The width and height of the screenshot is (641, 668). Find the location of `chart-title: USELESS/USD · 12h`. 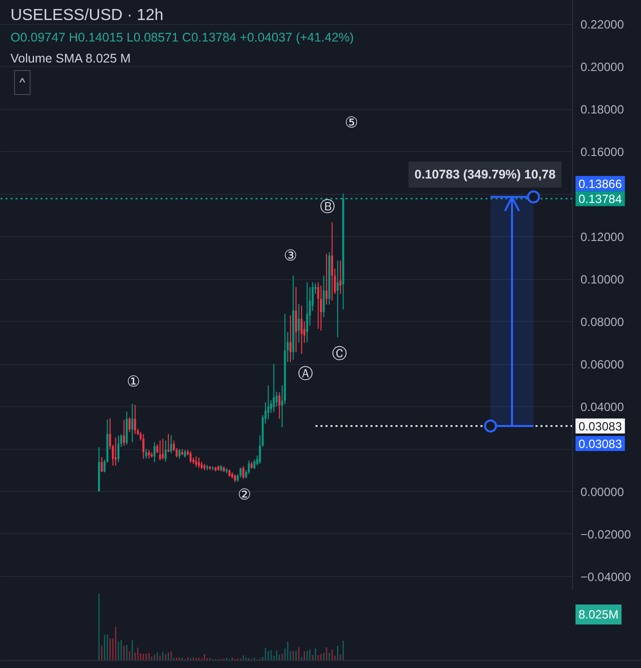

chart-title: USELESS/USD · 12h is located at coordinates (87, 15).